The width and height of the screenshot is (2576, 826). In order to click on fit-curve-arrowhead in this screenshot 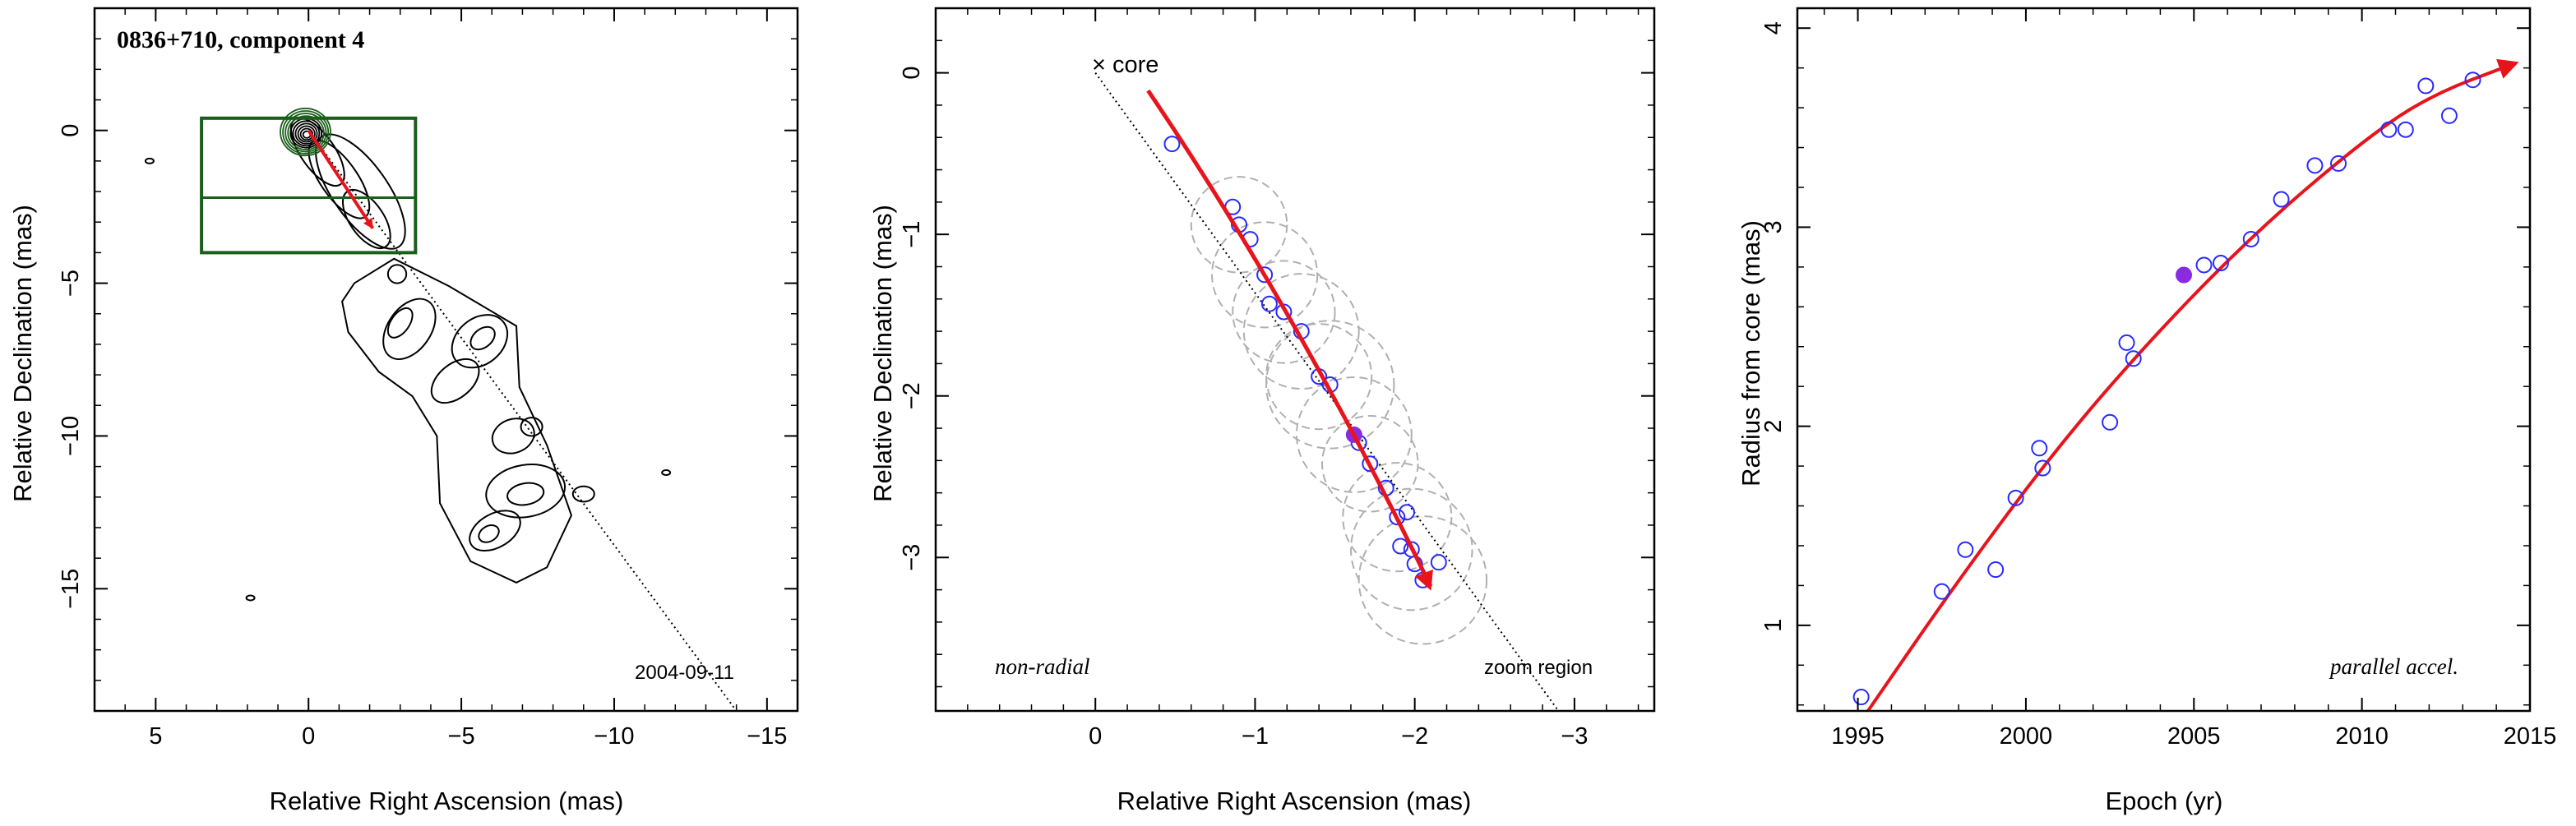, I will do `click(2507, 68)`.